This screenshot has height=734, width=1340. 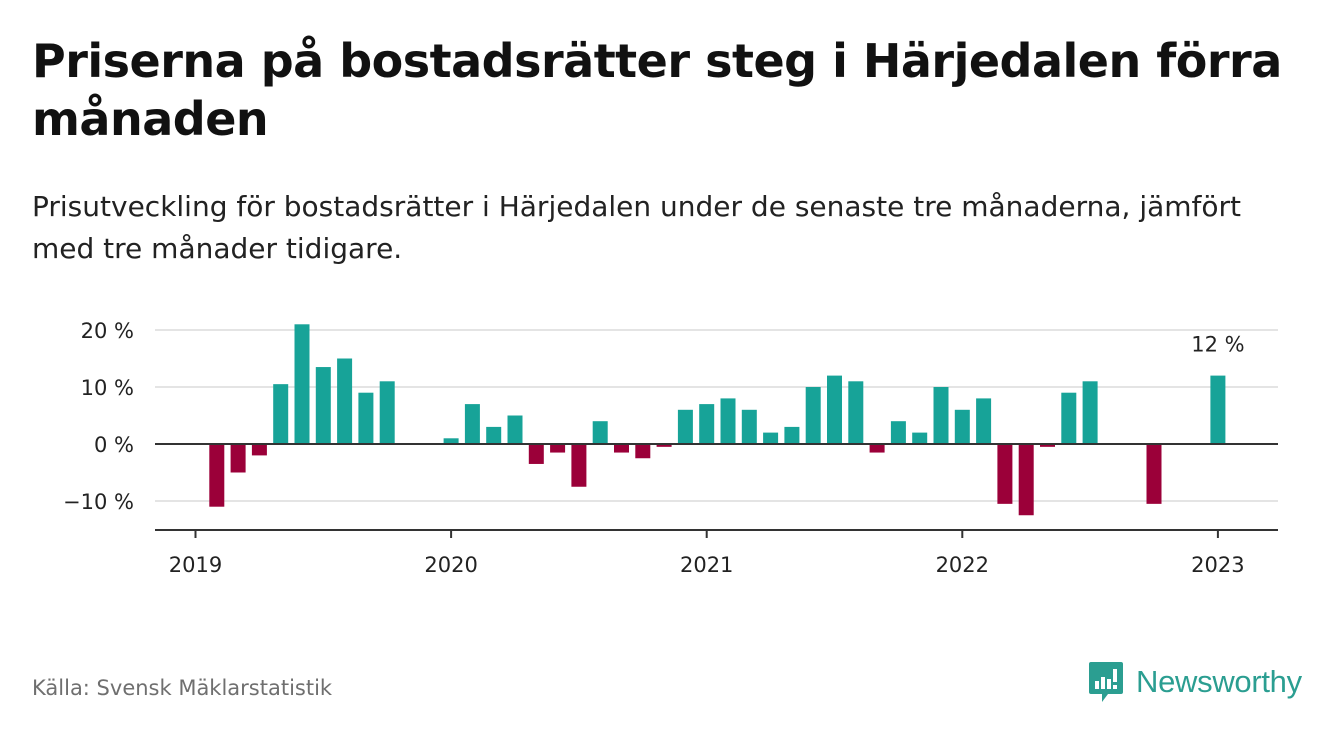 What do you see at coordinates (1219, 681) in the screenshot?
I see `newsworthy-logo-text: Newsworthy` at bounding box center [1219, 681].